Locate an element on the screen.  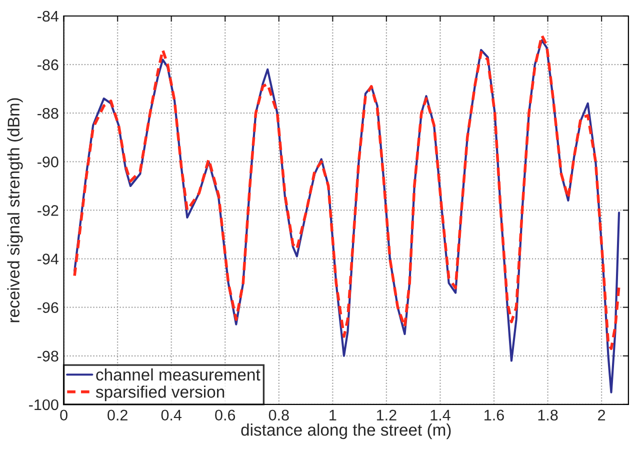
x-tick-label: 0.8 is located at coordinates (278, 415).